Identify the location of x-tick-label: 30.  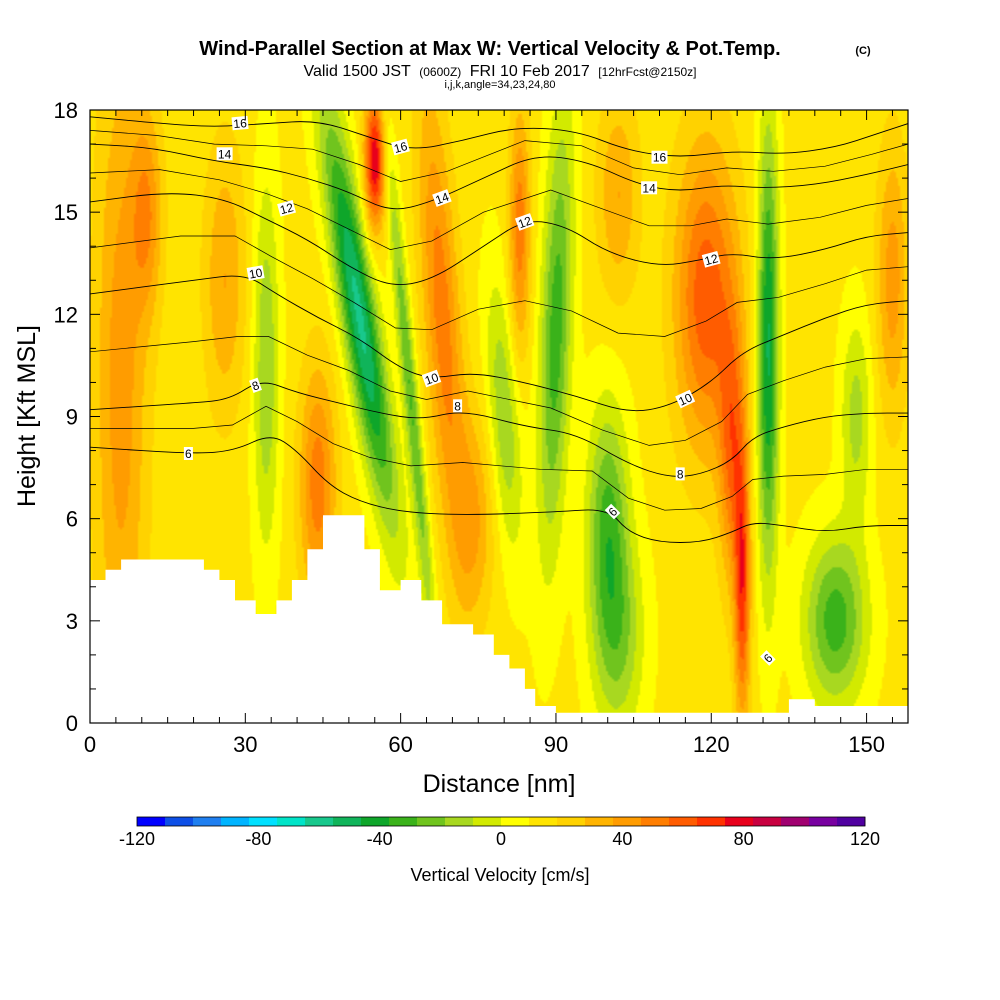
(245, 744).